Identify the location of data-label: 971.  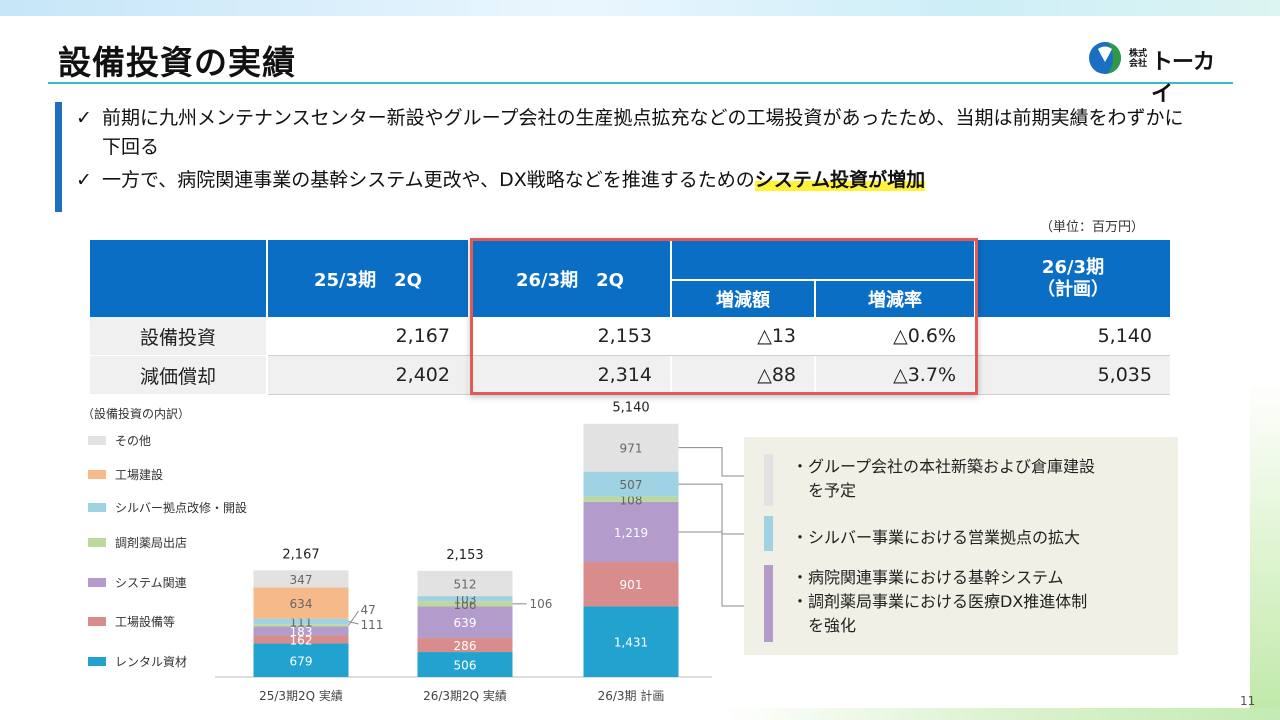
(631, 449).